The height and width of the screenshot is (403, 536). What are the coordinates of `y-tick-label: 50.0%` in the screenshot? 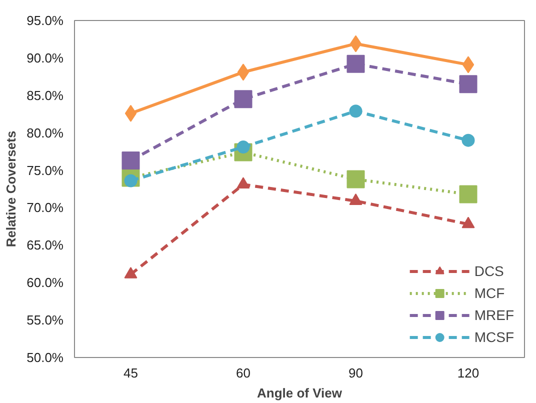 It's located at (45, 357).